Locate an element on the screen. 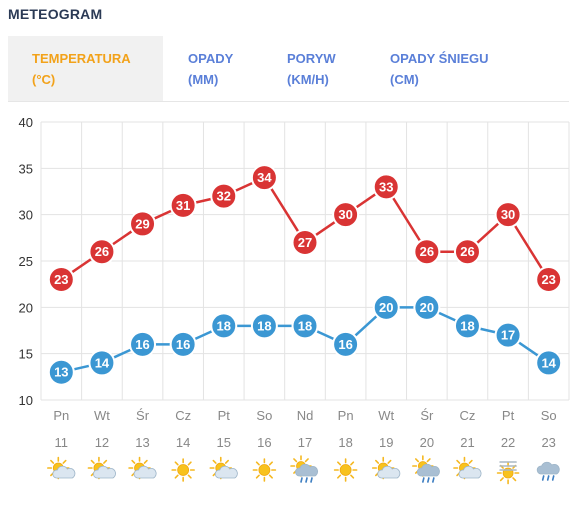 The image size is (577, 509). tab-opady-sniegu-label: OPADY ŚNIEGU is located at coordinates (439, 58).